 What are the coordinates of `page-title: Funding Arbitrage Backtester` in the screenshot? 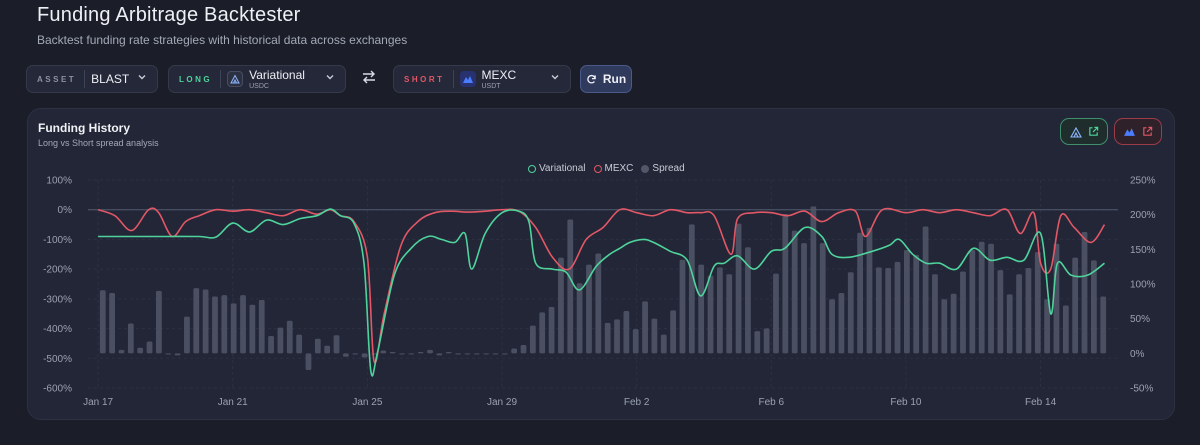 It's located at (169, 15).